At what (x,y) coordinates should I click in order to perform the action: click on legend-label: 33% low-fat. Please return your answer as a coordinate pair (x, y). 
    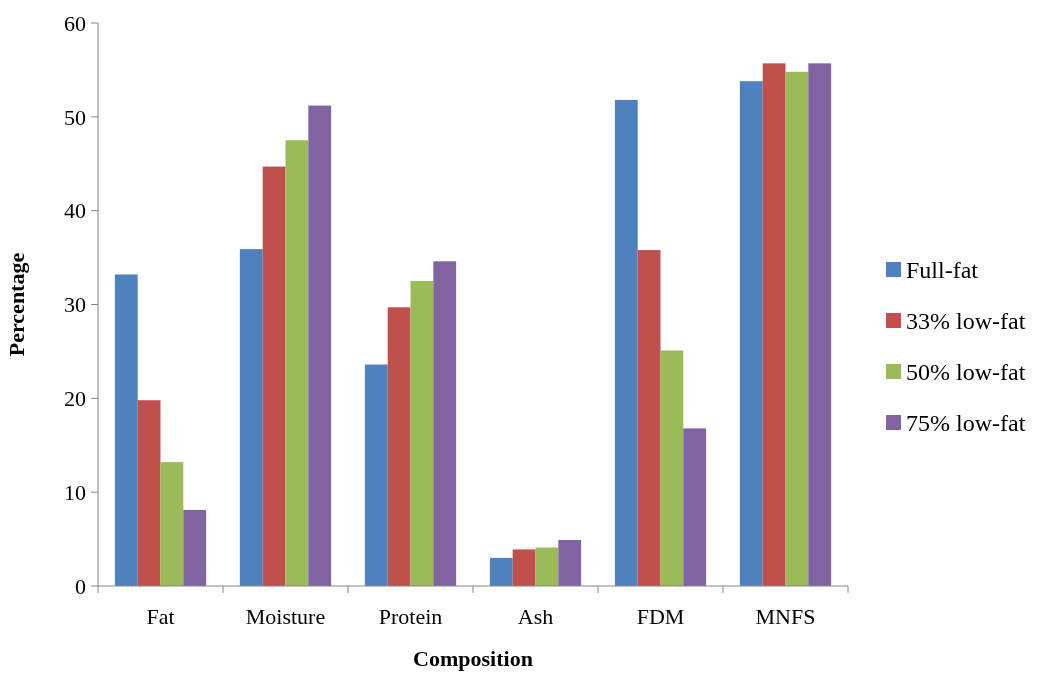
    Looking at the image, I should click on (966, 321).